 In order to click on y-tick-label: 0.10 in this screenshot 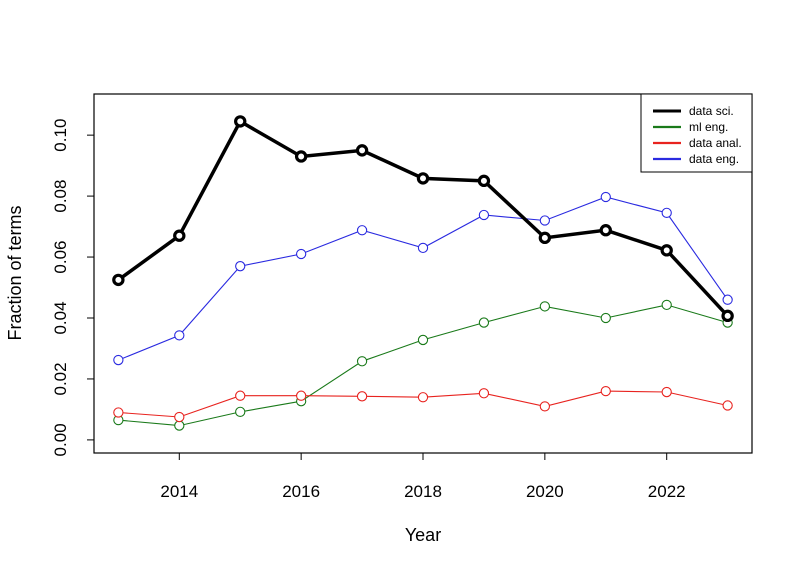, I will do `click(60, 135)`.